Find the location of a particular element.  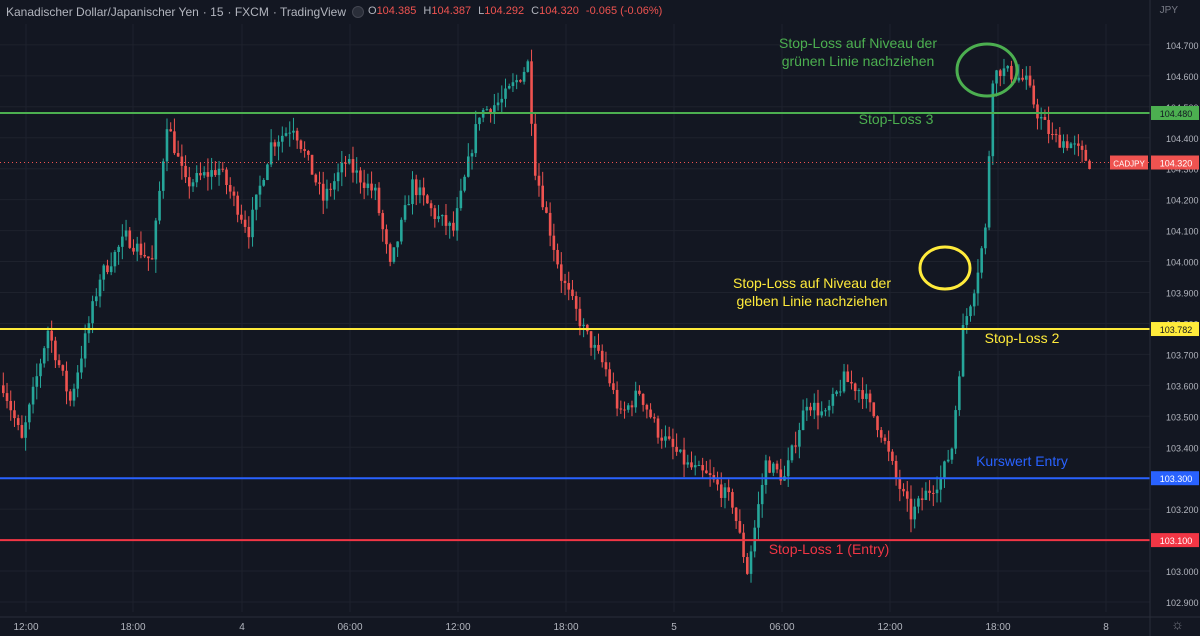

close-value: 104.320 is located at coordinates (559, 11).